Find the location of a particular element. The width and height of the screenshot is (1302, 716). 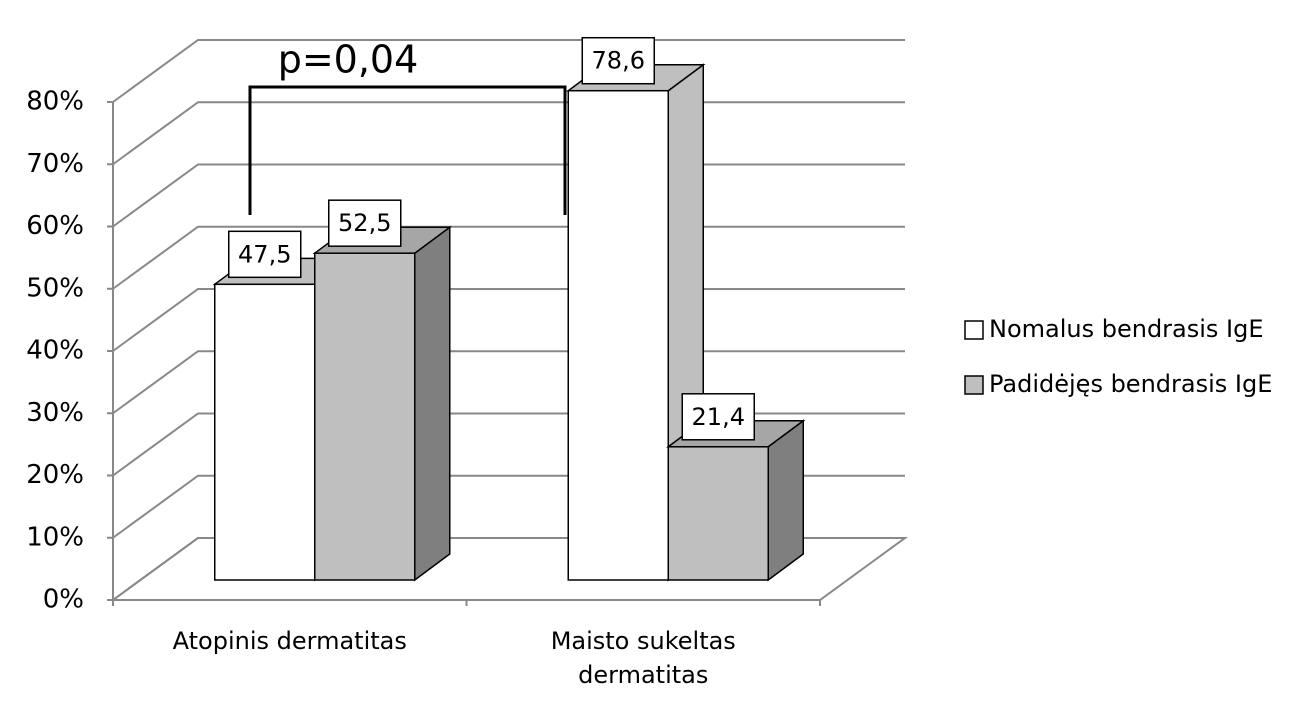

y-tick-label: 80% is located at coordinates (55, 102).